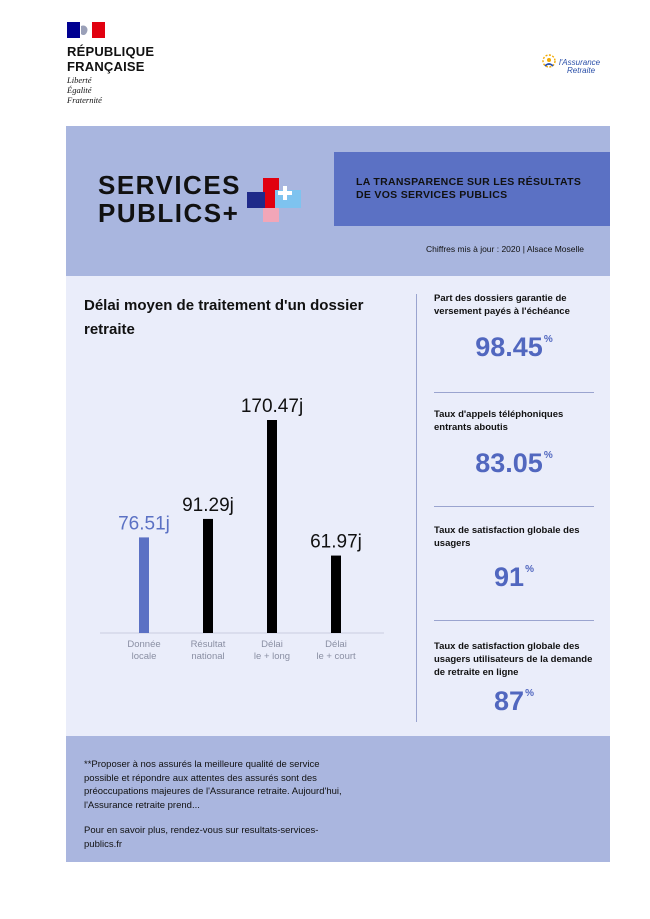 The height and width of the screenshot is (919, 650). I want to click on brand-line-1: SERVICES, so click(170, 185).